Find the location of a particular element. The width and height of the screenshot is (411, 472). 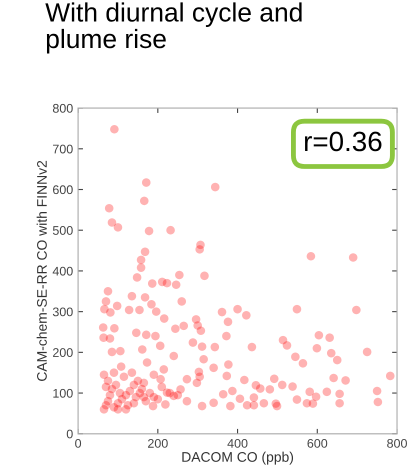

y-tick-label: 0 is located at coordinates (69, 434).